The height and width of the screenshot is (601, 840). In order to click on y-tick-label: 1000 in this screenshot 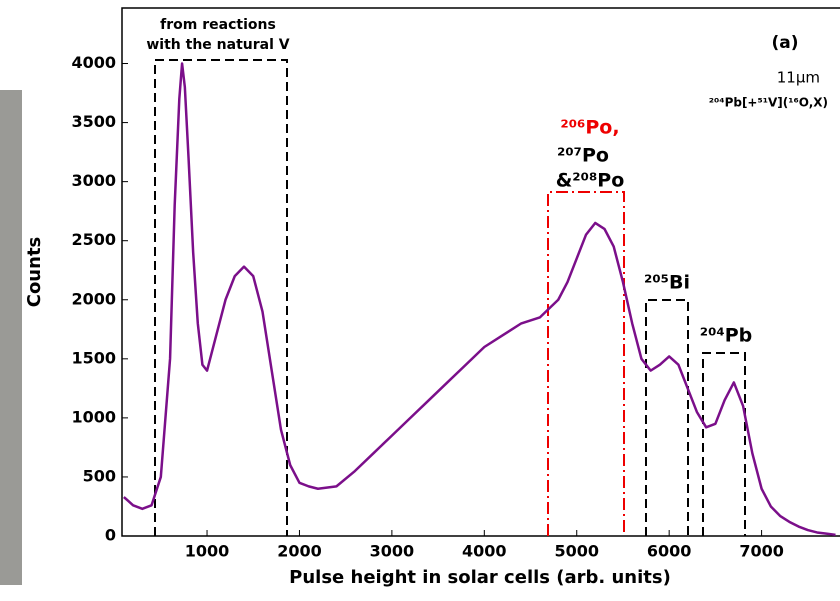, I will do `click(93, 416)`.